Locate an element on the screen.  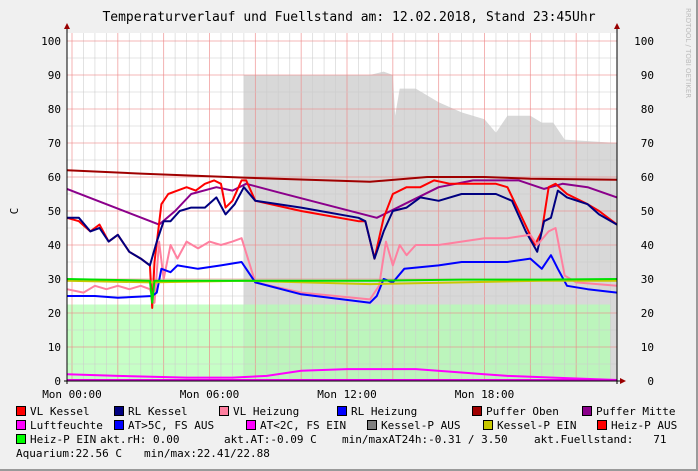
legend-item: Puffer Oben is located at coordinates (515, 411).